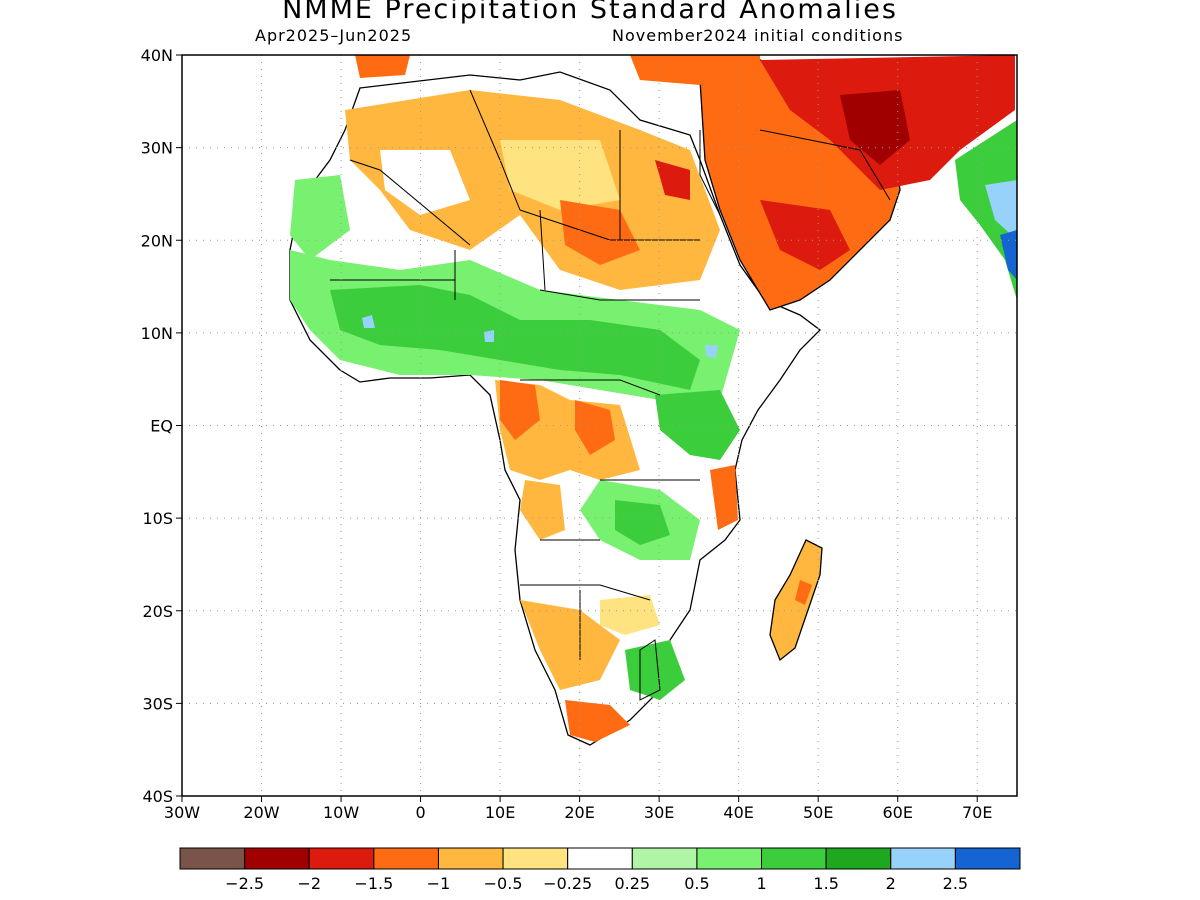 The width and height of the screenshot is (1200, 900). What do you see at coordinates (803, 592) in the screenshot?
I see `madagascar-core` at bounding box center [803, 592].